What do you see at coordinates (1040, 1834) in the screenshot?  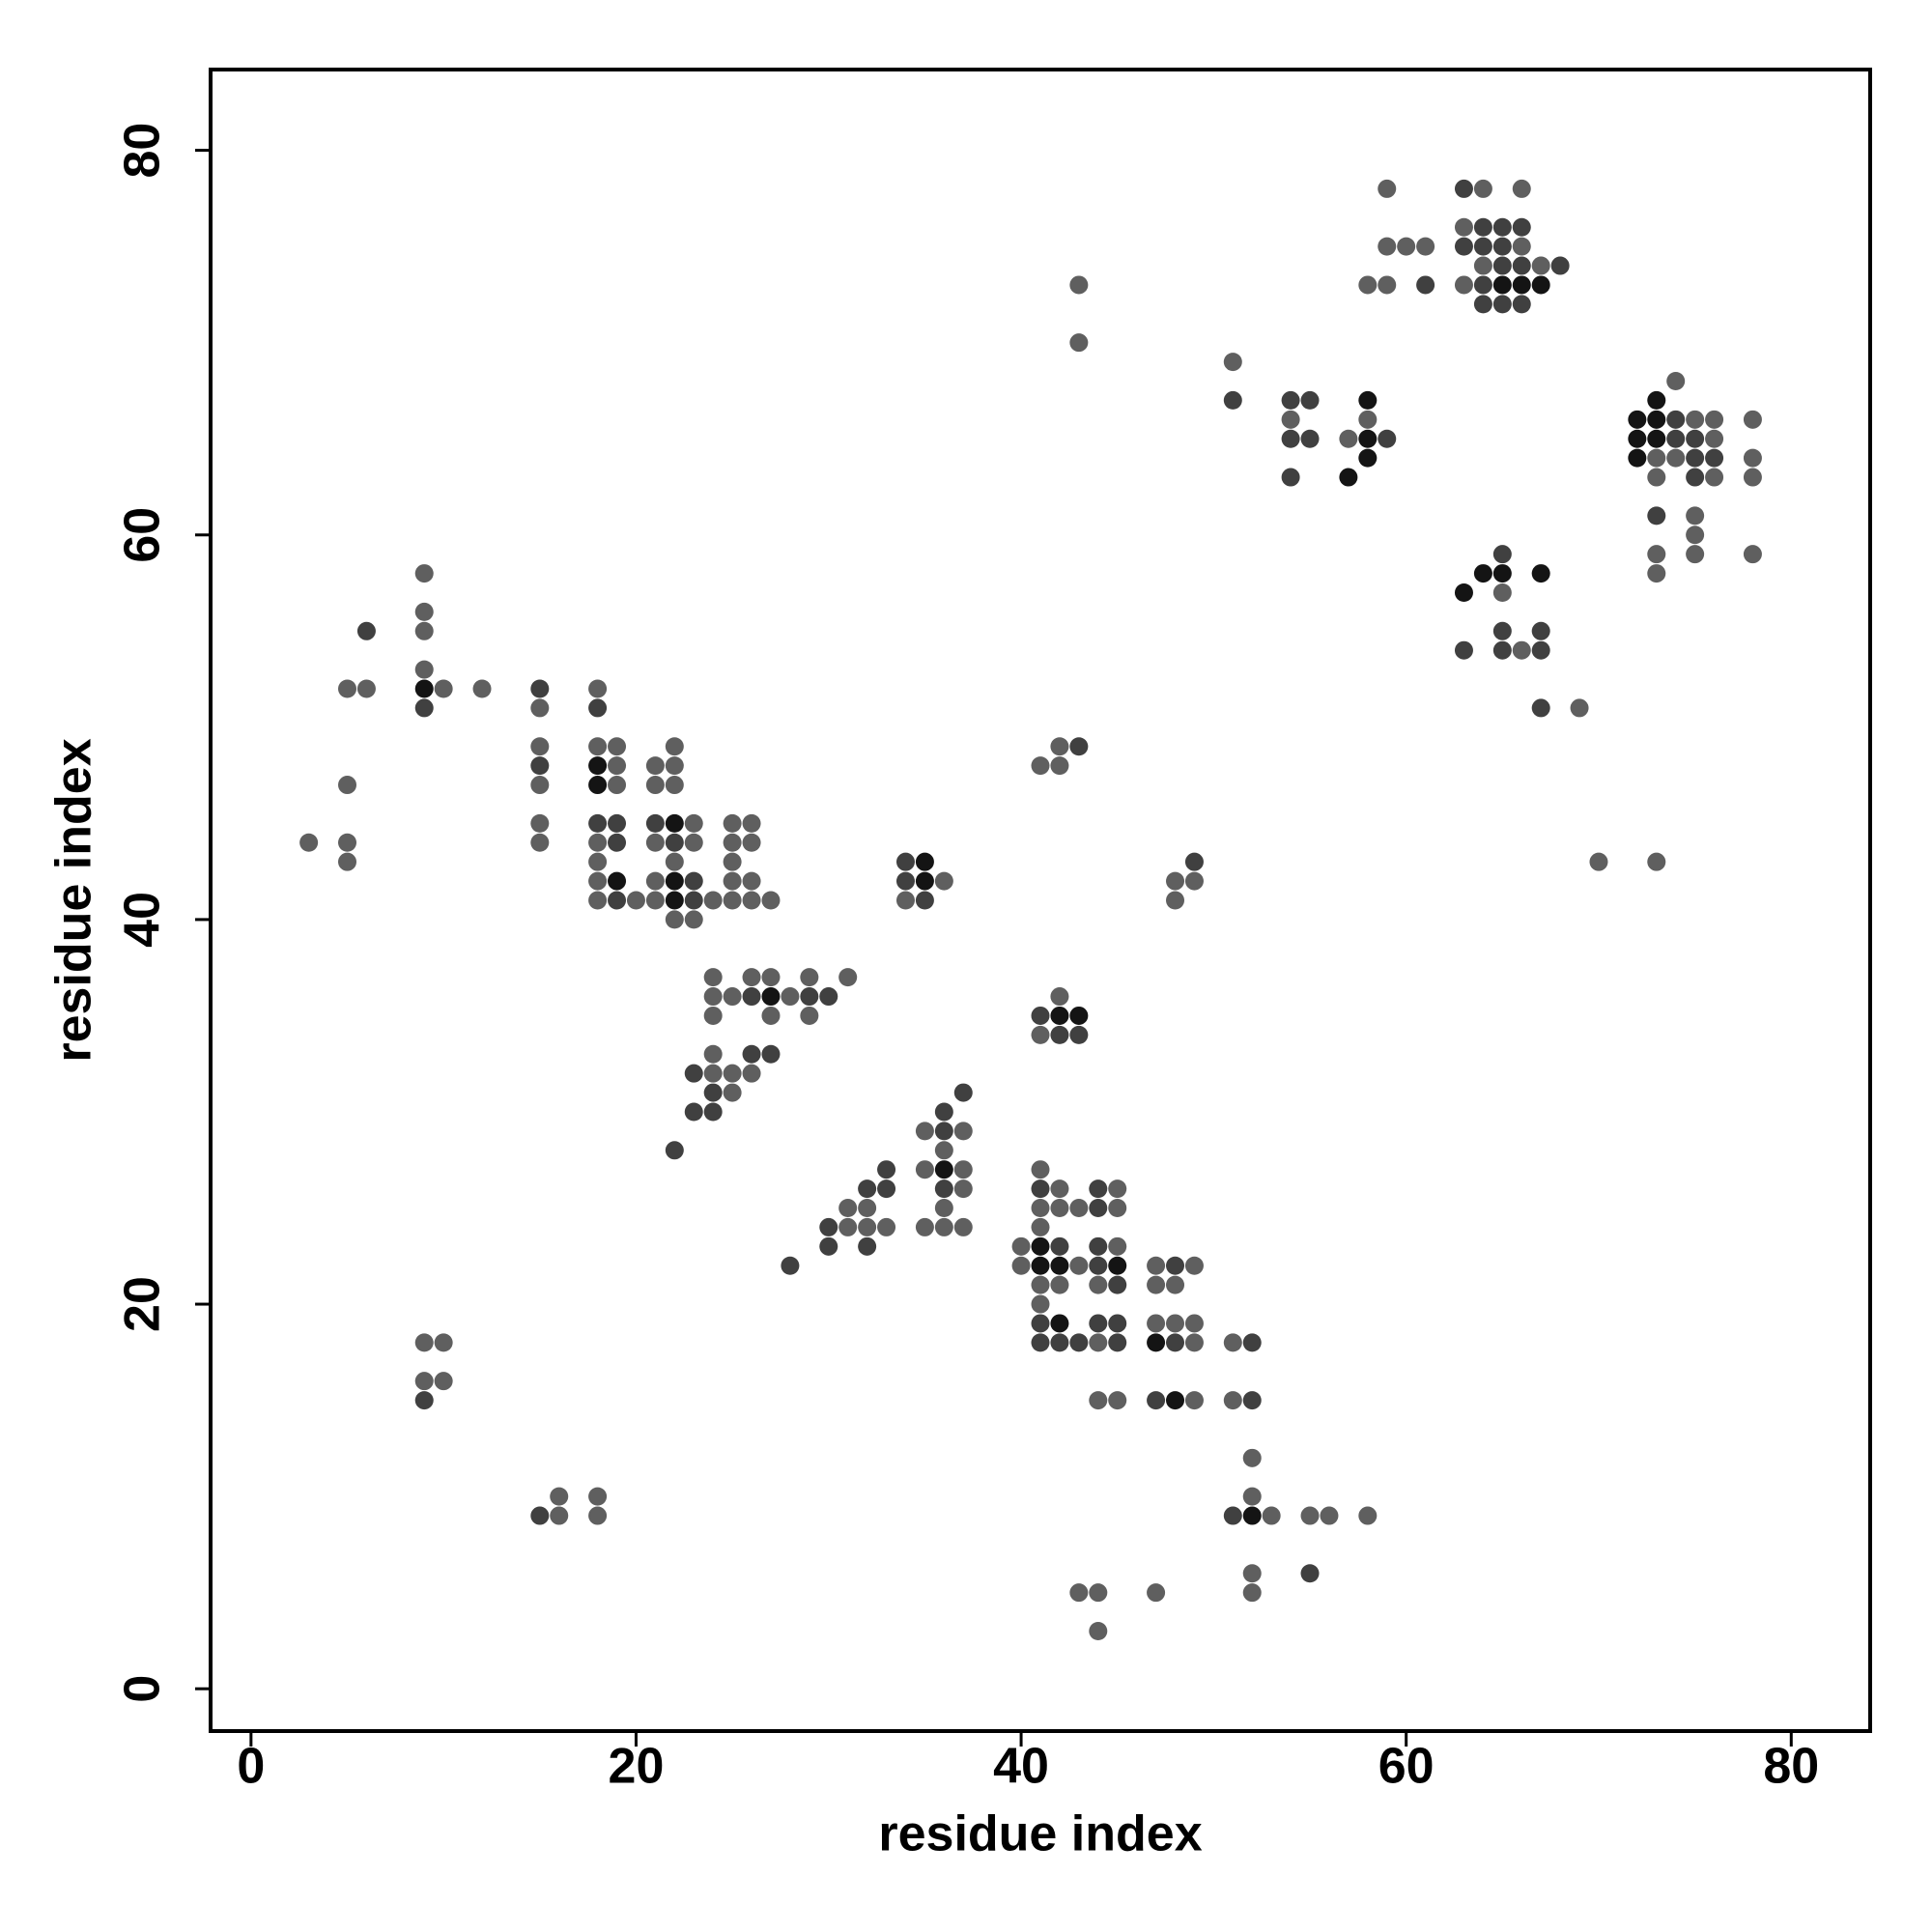 I see `x-axis-title: residue index` at bounding box center [1040, 1834].